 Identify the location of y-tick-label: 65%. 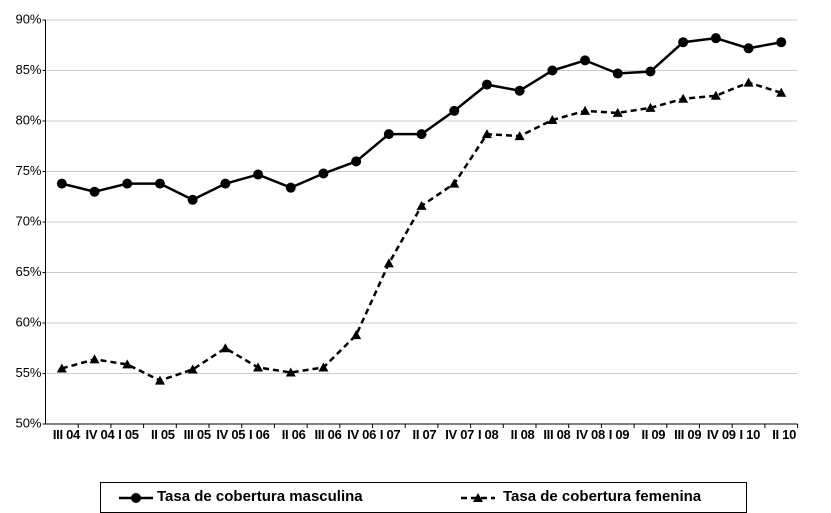
(28, 271).